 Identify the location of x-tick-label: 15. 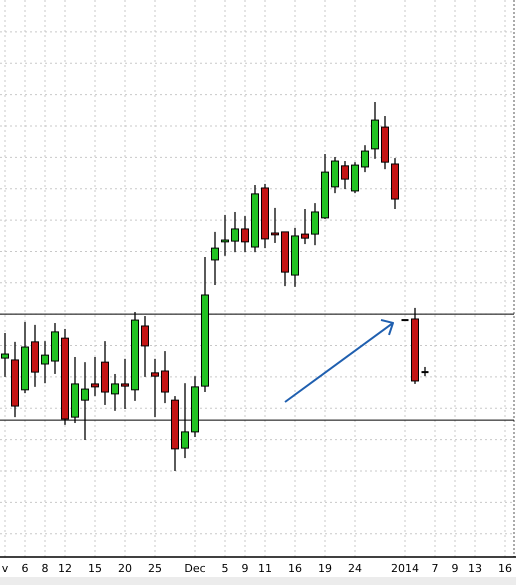
(95, 568).